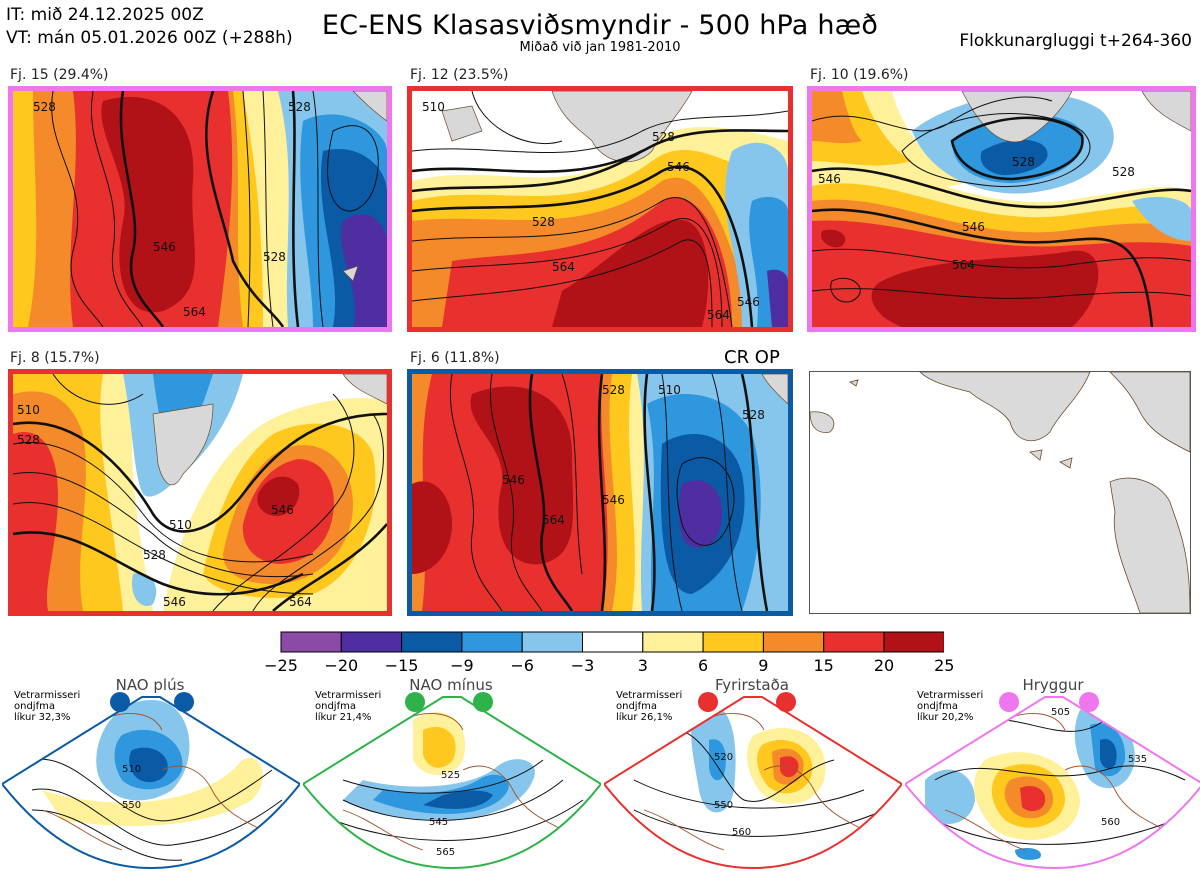 The height and width of the screenshot is (871, 1200). What do you see at coordinates (149, 38) in the screenshot?
I see `valid-time: VT: mán 05.01.2026 00Z (+288h)` at bounding box center [149, 38].